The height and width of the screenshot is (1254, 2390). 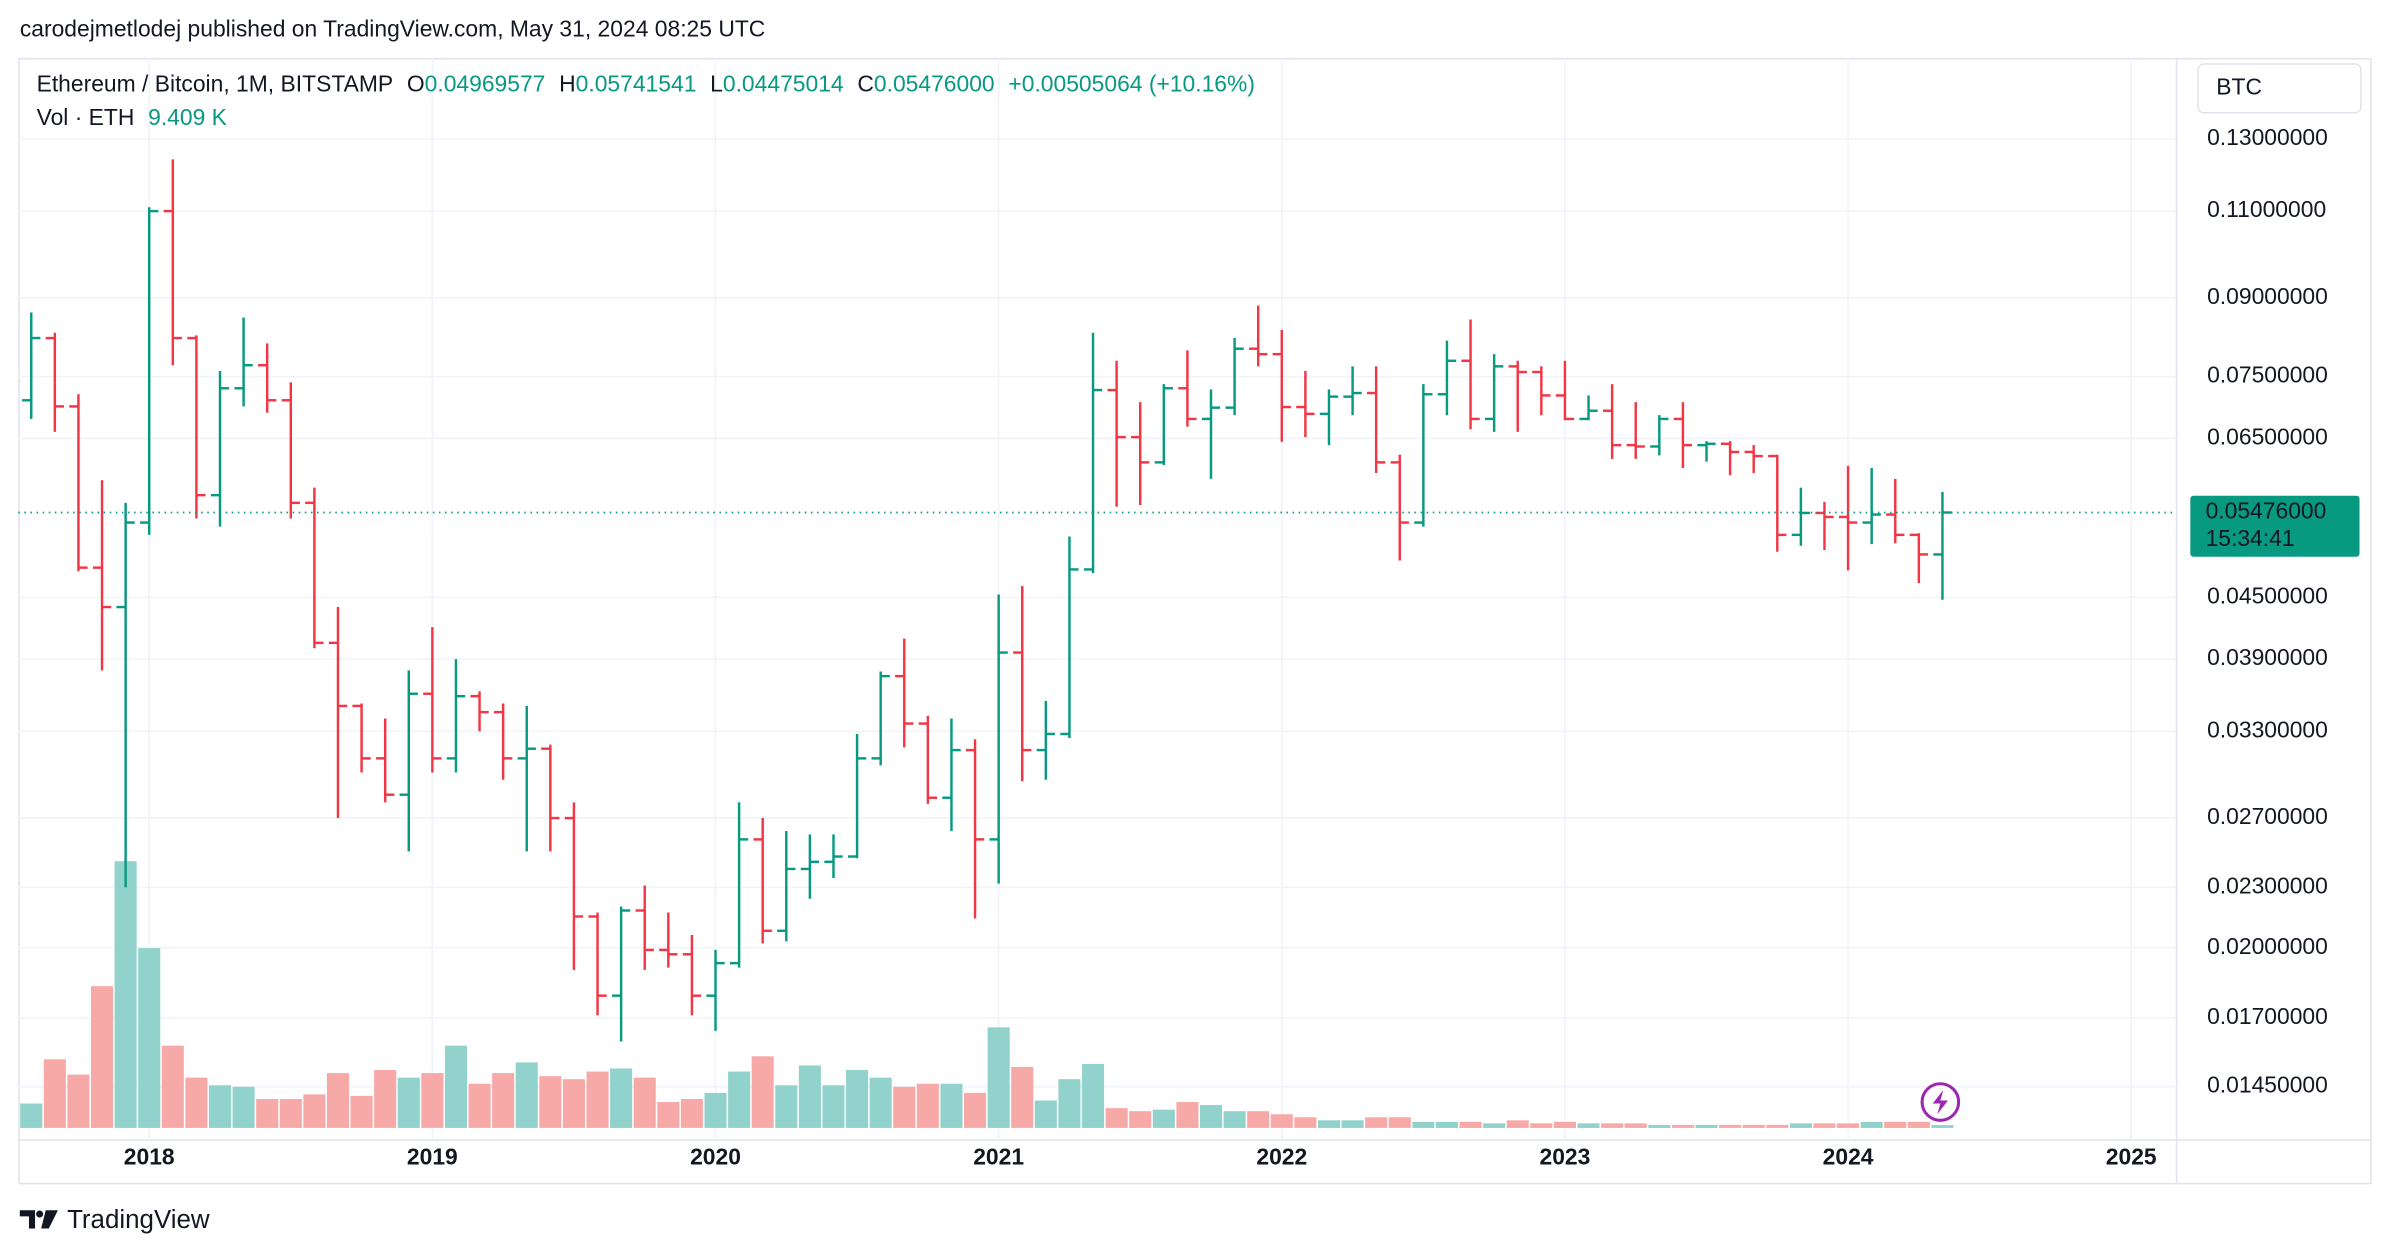 I want to click on y-tick-label: 0.07500000, so click(x=2267, y=375).